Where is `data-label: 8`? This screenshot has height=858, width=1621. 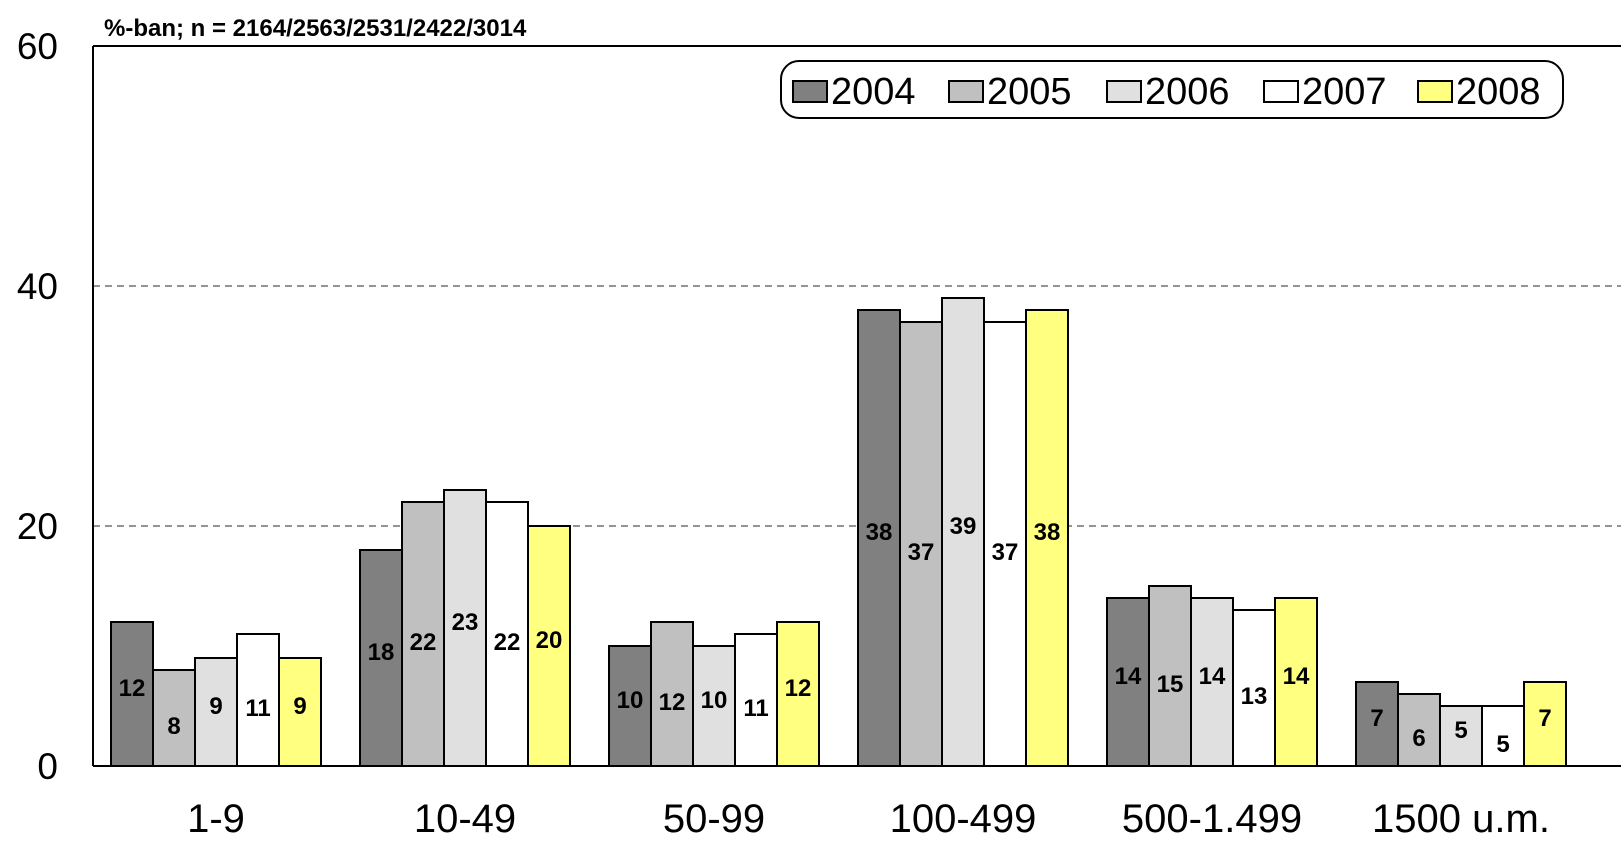
data-label: 8 is located at coordinates (173, 726).